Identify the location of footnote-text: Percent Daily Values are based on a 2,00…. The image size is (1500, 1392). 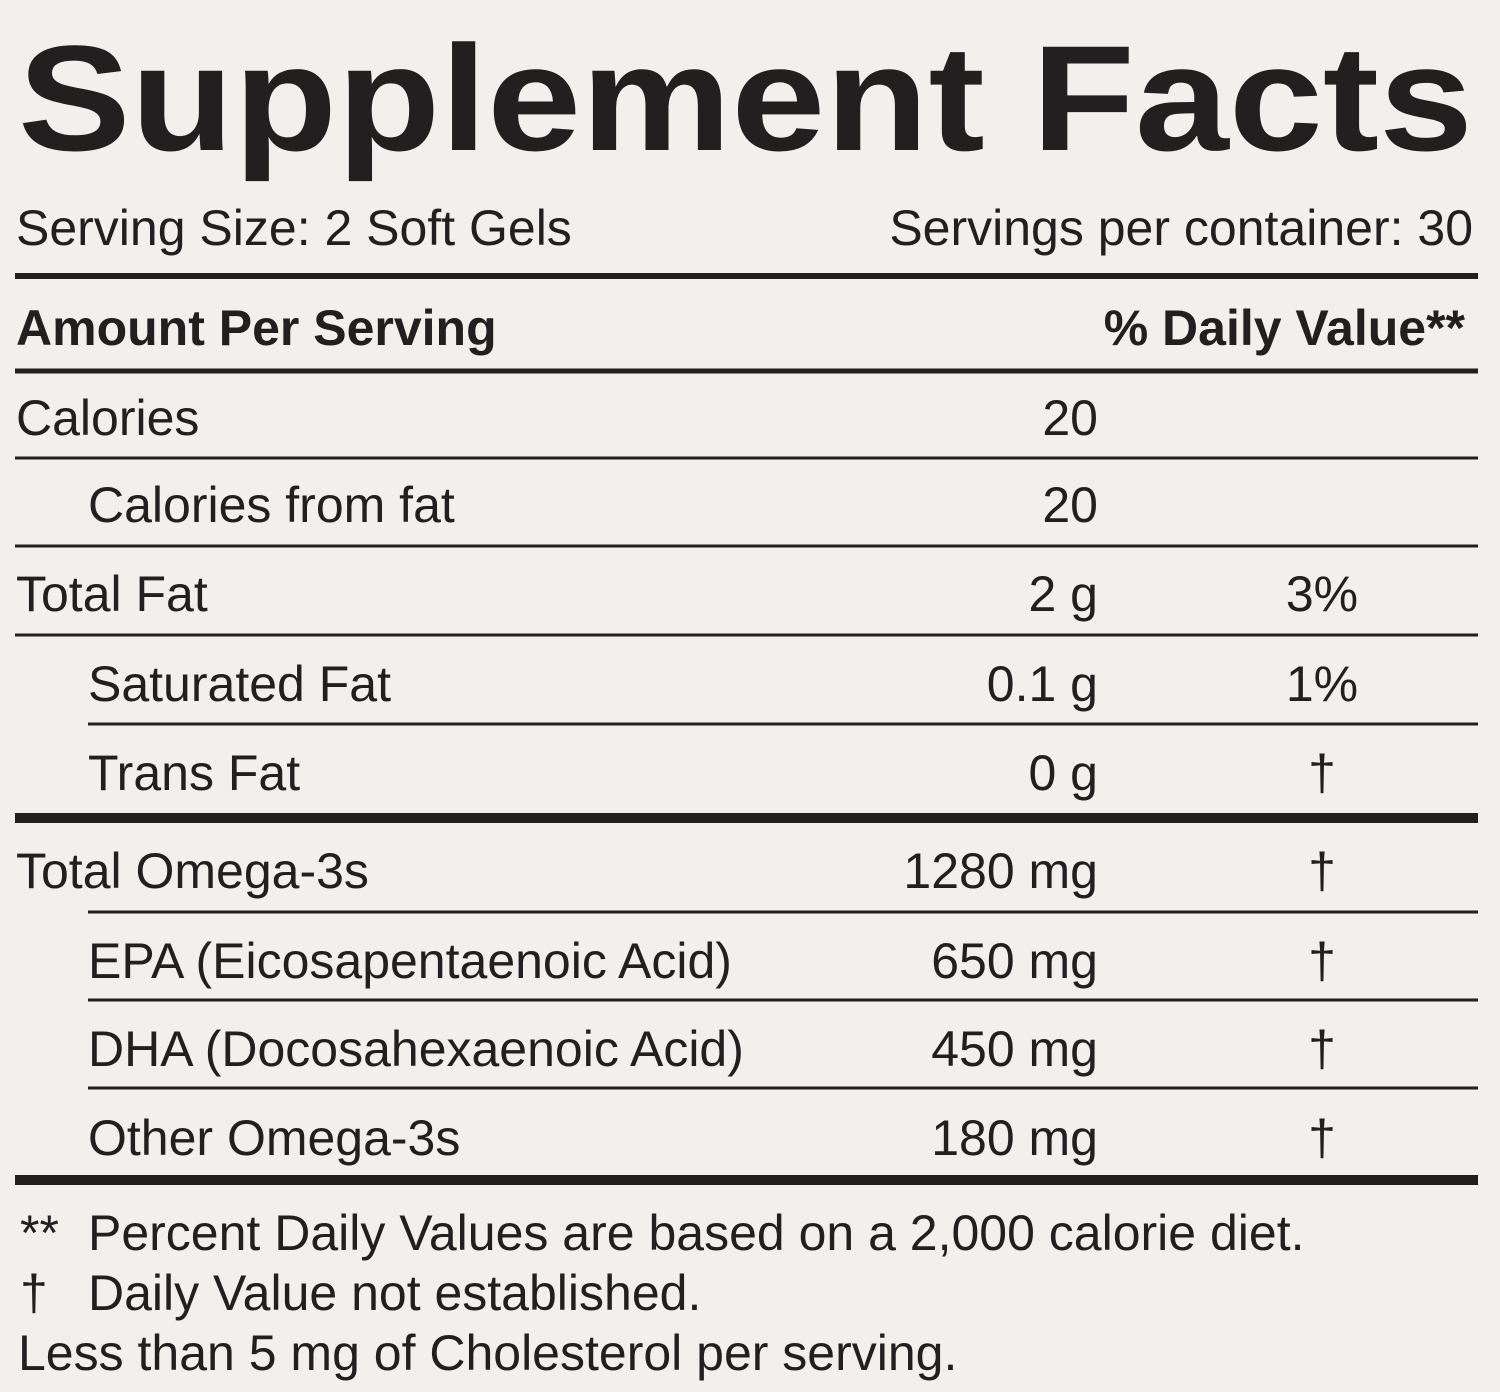
(696, 1233).